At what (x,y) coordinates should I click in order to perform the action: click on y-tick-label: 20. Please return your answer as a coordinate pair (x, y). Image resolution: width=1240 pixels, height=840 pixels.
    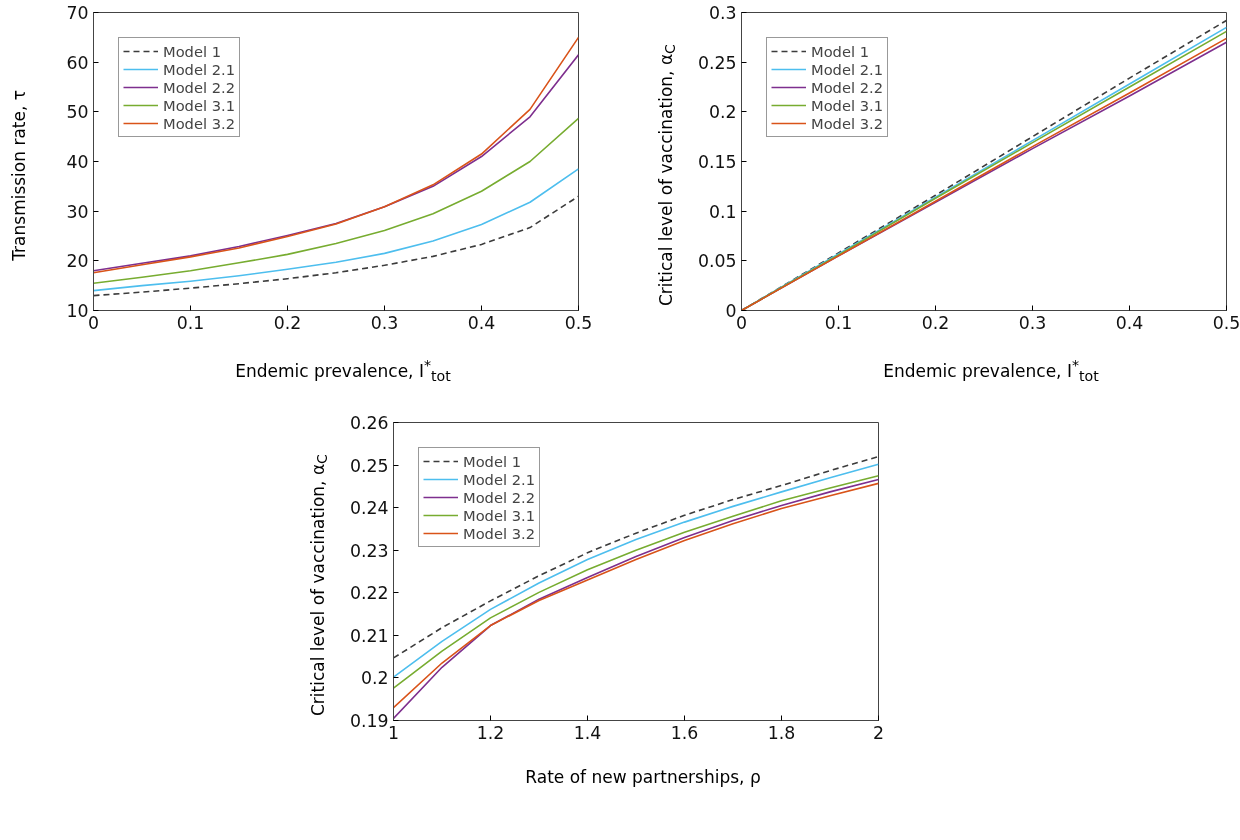
    Looking at the image, I should click on (77, 261).